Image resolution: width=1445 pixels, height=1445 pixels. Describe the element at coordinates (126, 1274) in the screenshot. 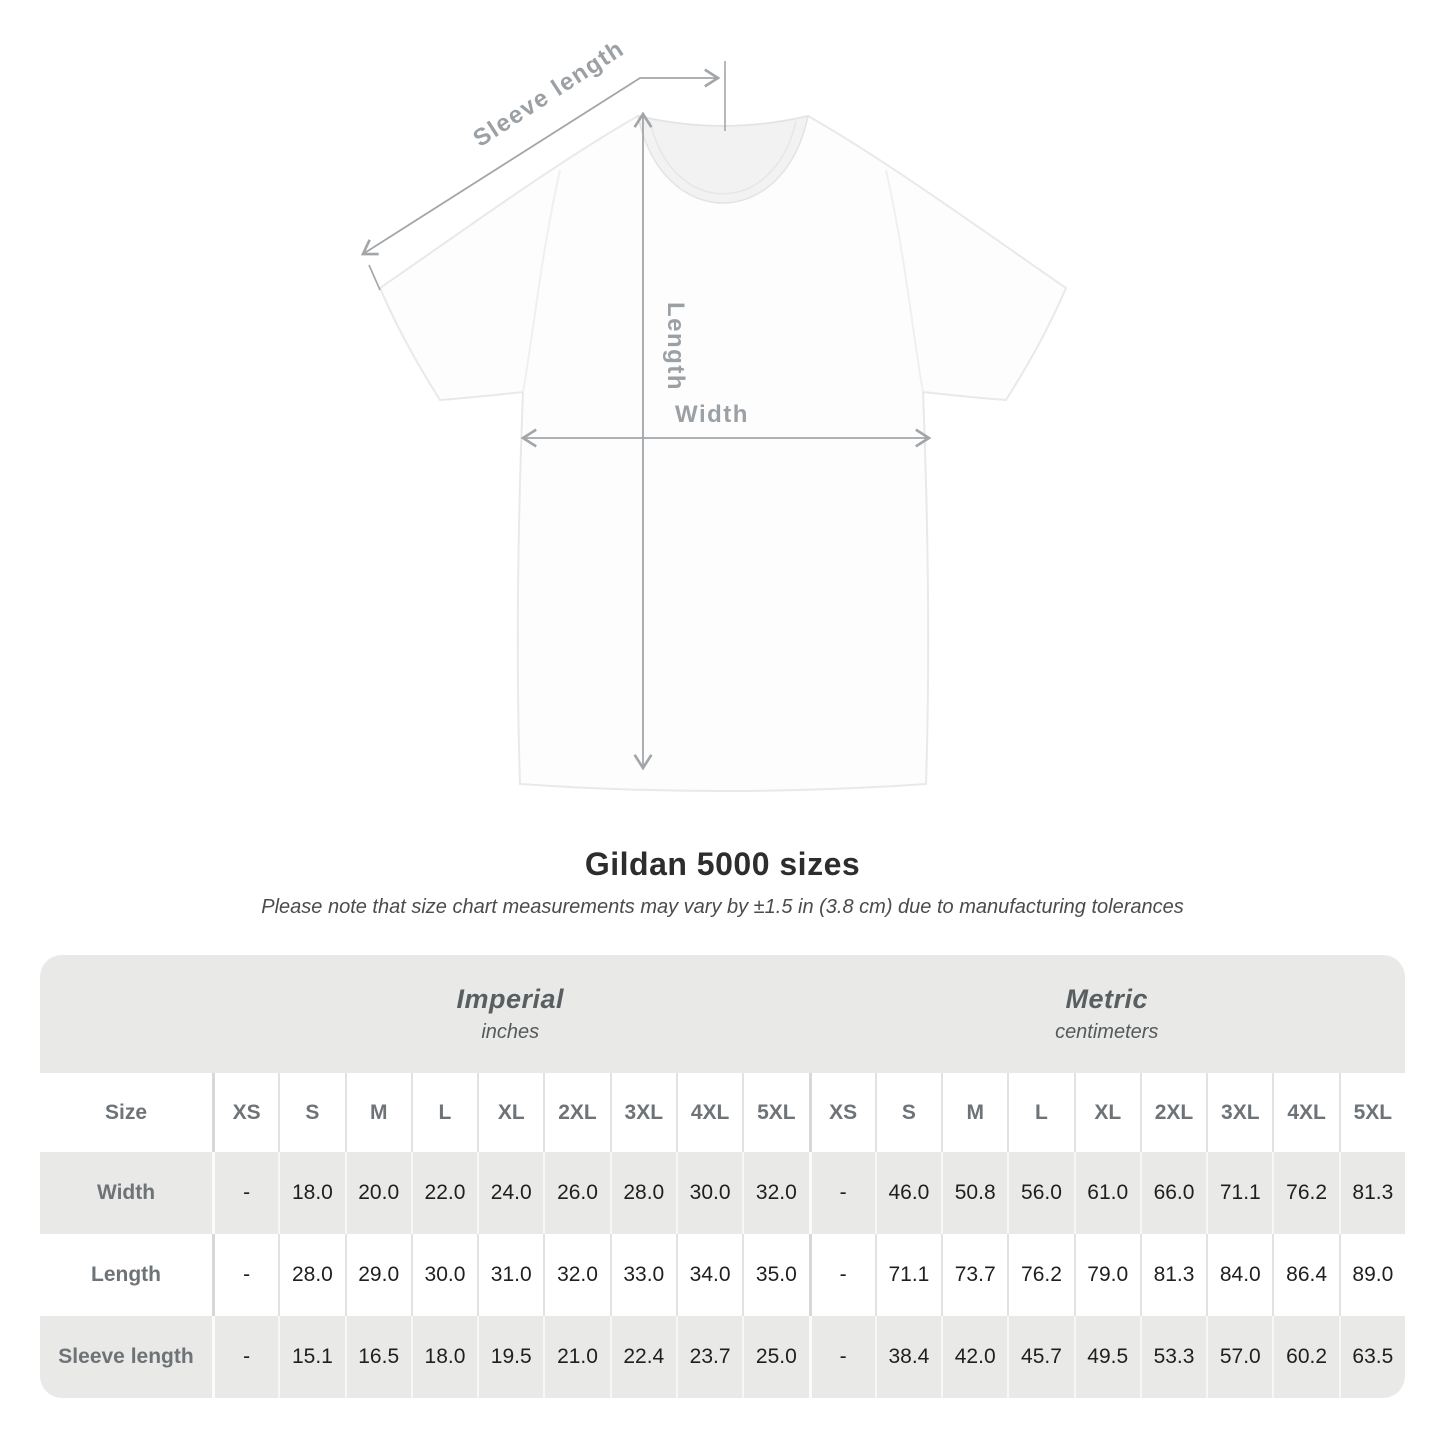

I see `row-label: Length` at that location.